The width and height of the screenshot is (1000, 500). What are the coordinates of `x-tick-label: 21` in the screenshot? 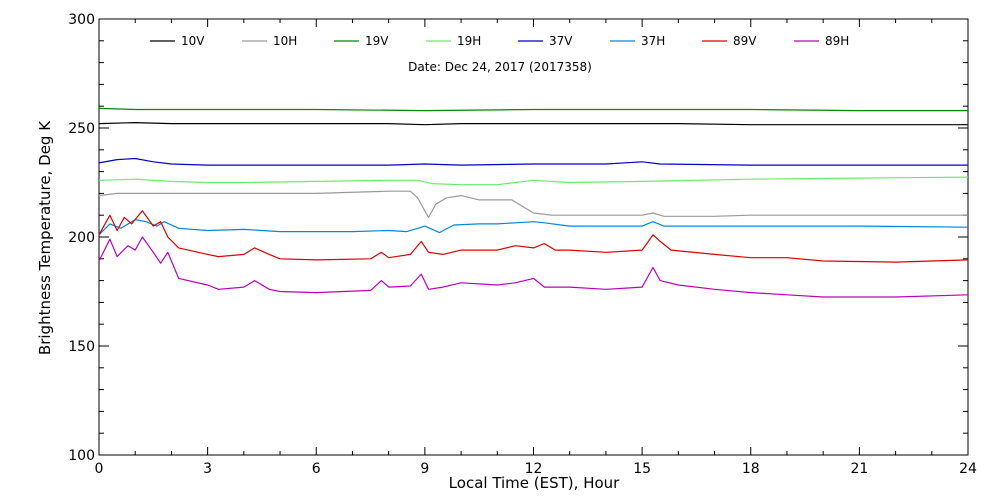 It's located at (859, 469).